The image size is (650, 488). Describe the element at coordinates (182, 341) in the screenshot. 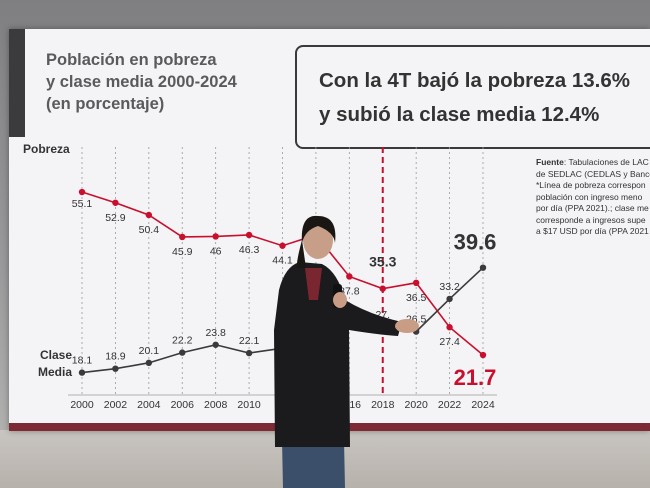

I see `series-1-data-label-3: 22.2` at that location.